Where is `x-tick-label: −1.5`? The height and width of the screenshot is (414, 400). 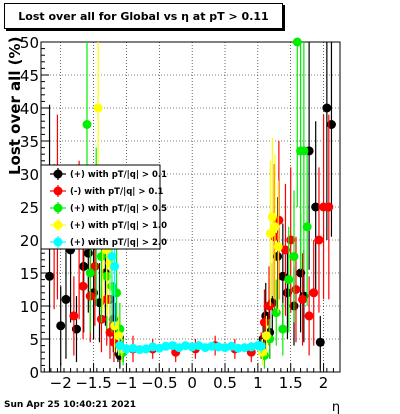 x-tick-label: −1.5 is located at coordinates (93, 383).